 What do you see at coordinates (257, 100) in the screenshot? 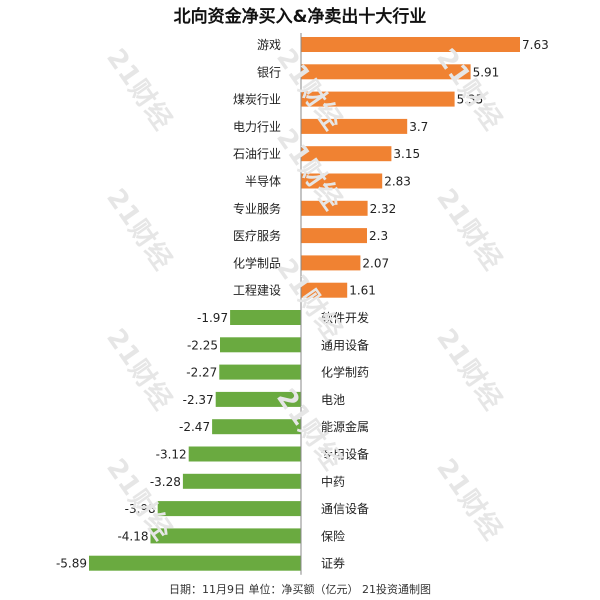
I see `category-label: 煤炭行业` at bounding box center [257, 100].